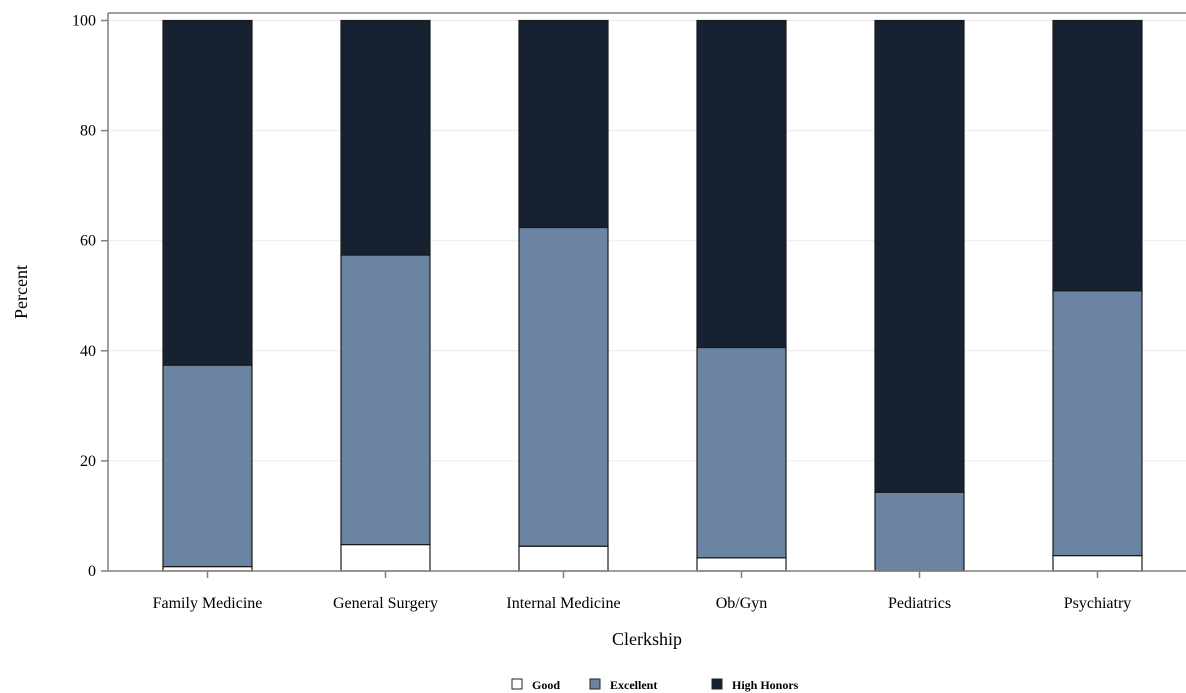 Image resolution: width=1186 pixels, height=693 pixels. What do you see at coordinates (21, 292) in the screenshot?
I see `y-axis-title: Percent` at bounding box center [21, 292].